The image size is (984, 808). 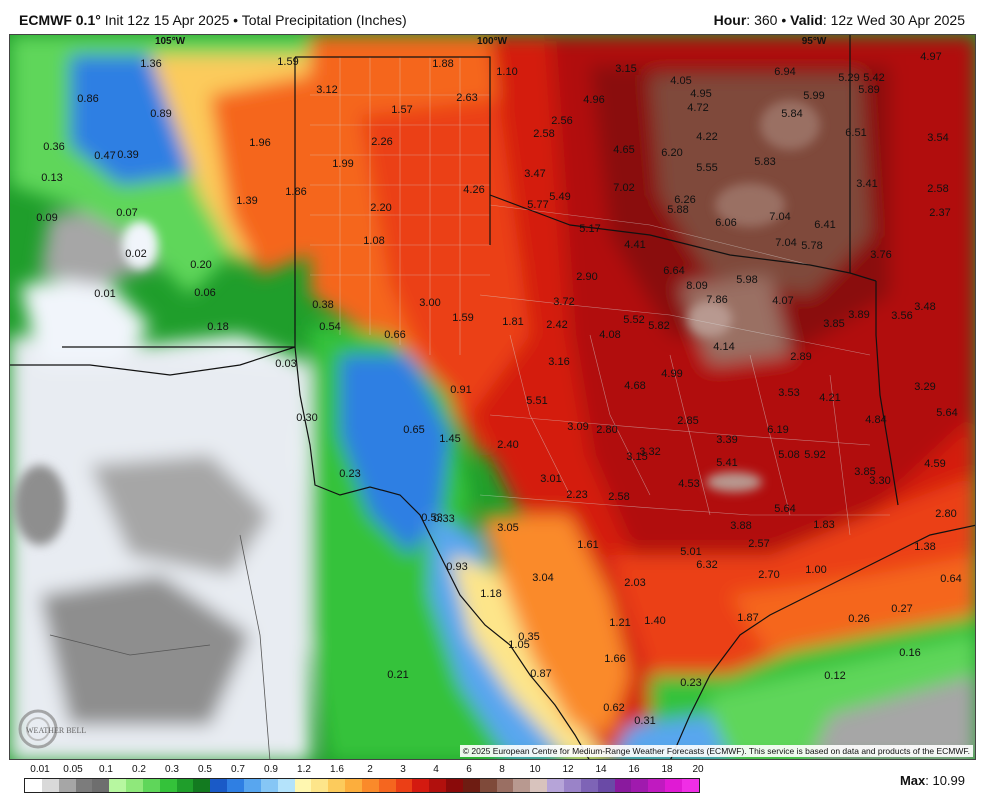 I want to click on precip-label: 0.35, so click(x=529, y=637).